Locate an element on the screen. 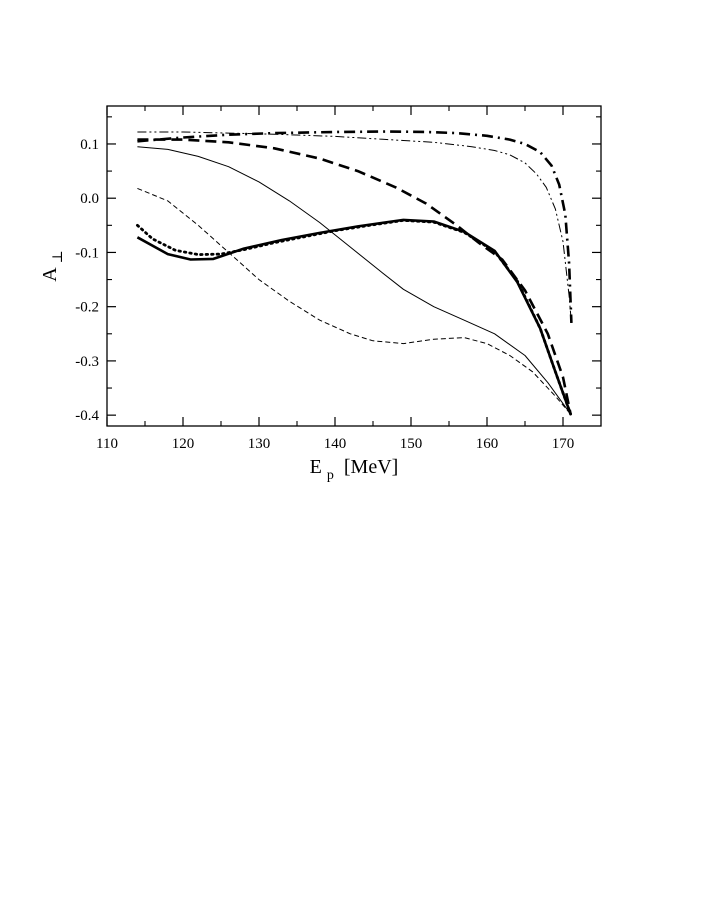 The height and width of the screenshot is (917, 708). x-axis-title-unit: [MeV] is located at coordinates (368, 467).